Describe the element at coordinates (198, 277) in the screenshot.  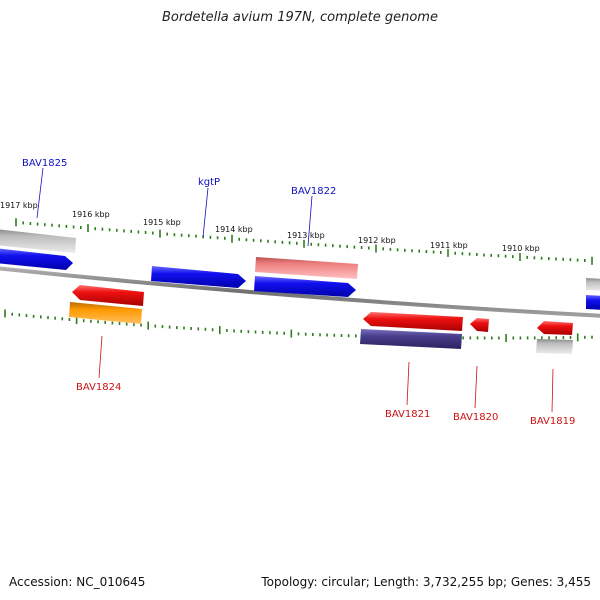
I see `gene-kgtP` at that location.